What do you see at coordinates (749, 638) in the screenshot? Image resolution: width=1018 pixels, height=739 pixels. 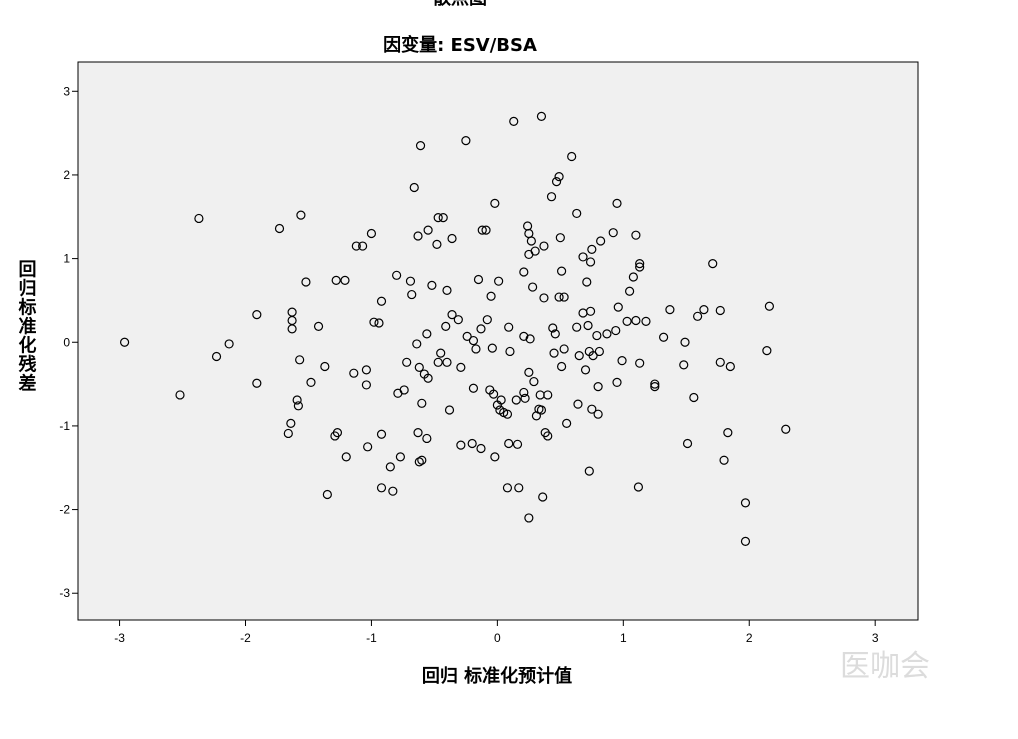 I see `x-tick-label: 2` at bounding box center [749, 638].